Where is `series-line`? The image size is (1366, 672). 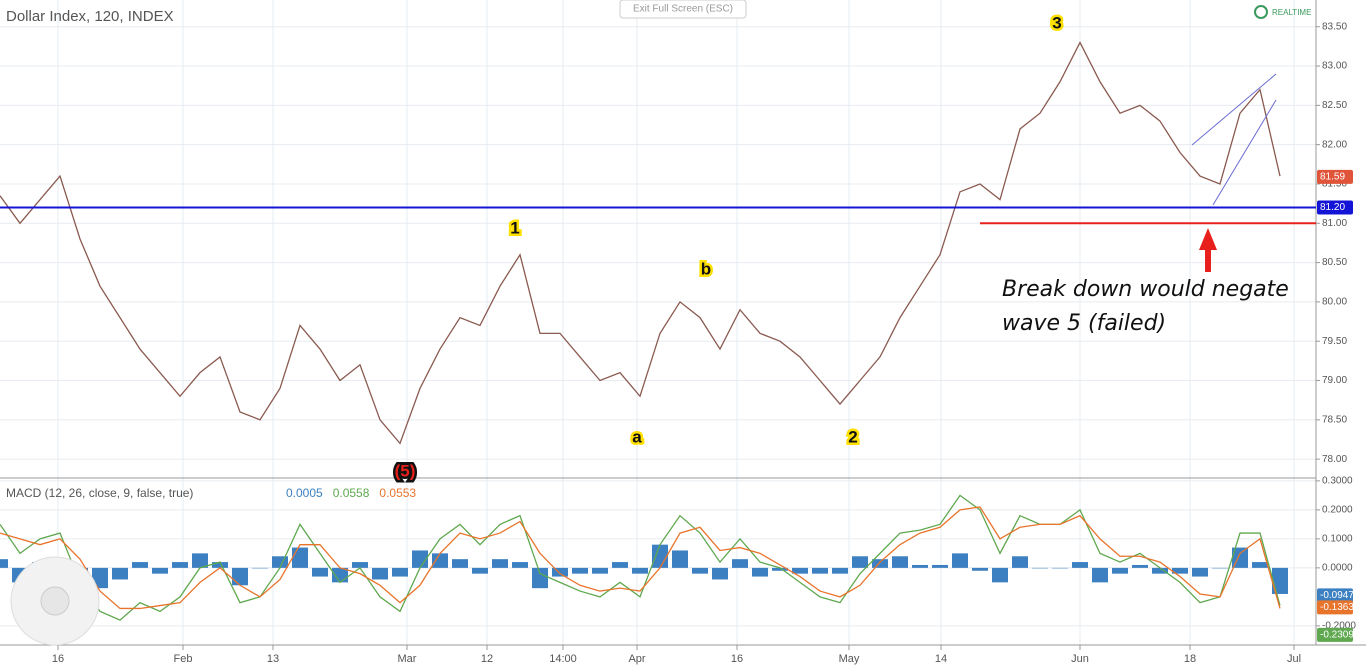
series-line is located at coordinates (640, 558).